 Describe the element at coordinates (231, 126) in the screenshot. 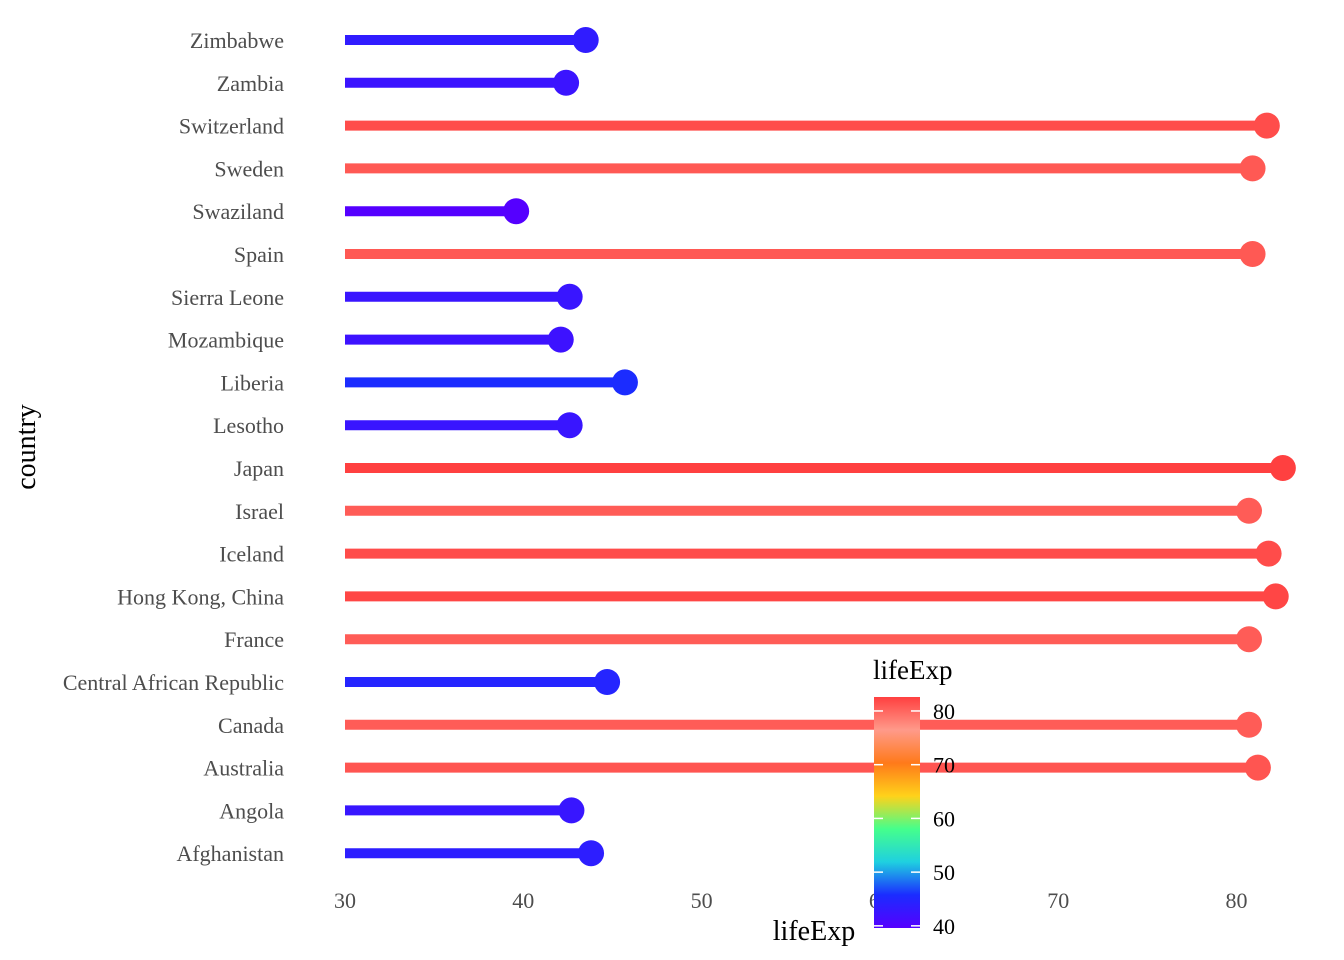

I see `y-tick-label-switzerland: Switzerland` at that location.